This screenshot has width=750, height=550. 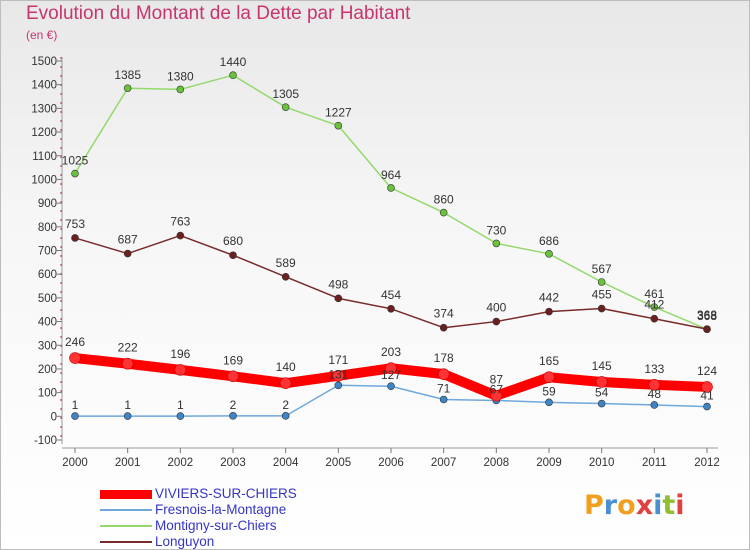 I want to click on legend-label: Fresnois-la-Montagne, so click(x=221, y=509).